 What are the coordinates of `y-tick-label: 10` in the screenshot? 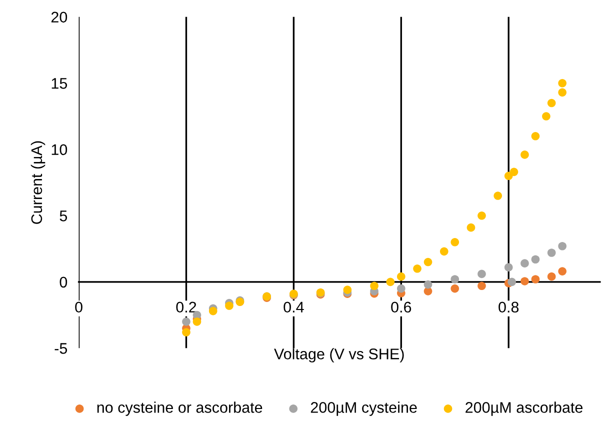 It's located at (60, 150).